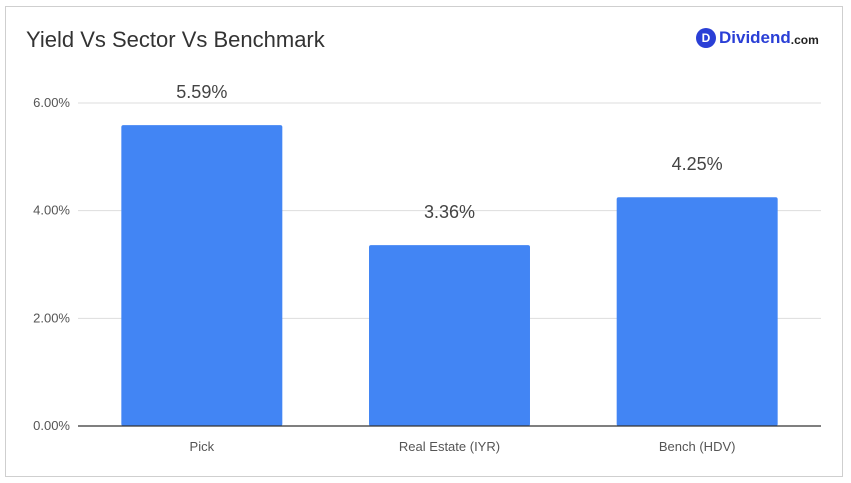  I want to click on x-tick-label: Pick, so click(202, 446).